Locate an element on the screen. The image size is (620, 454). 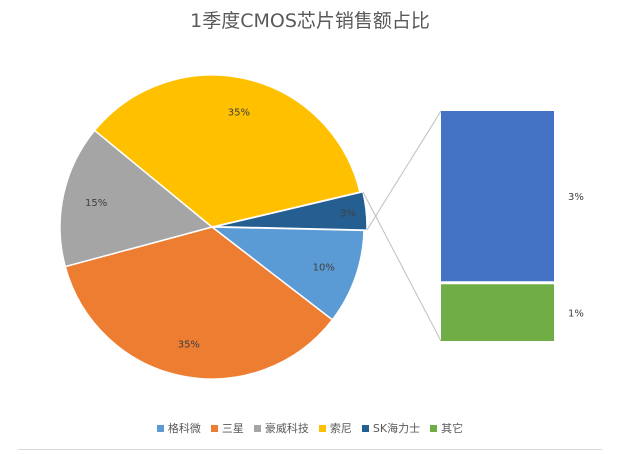
pie-data-label-other: 3% is located at coordinates (348, 214).